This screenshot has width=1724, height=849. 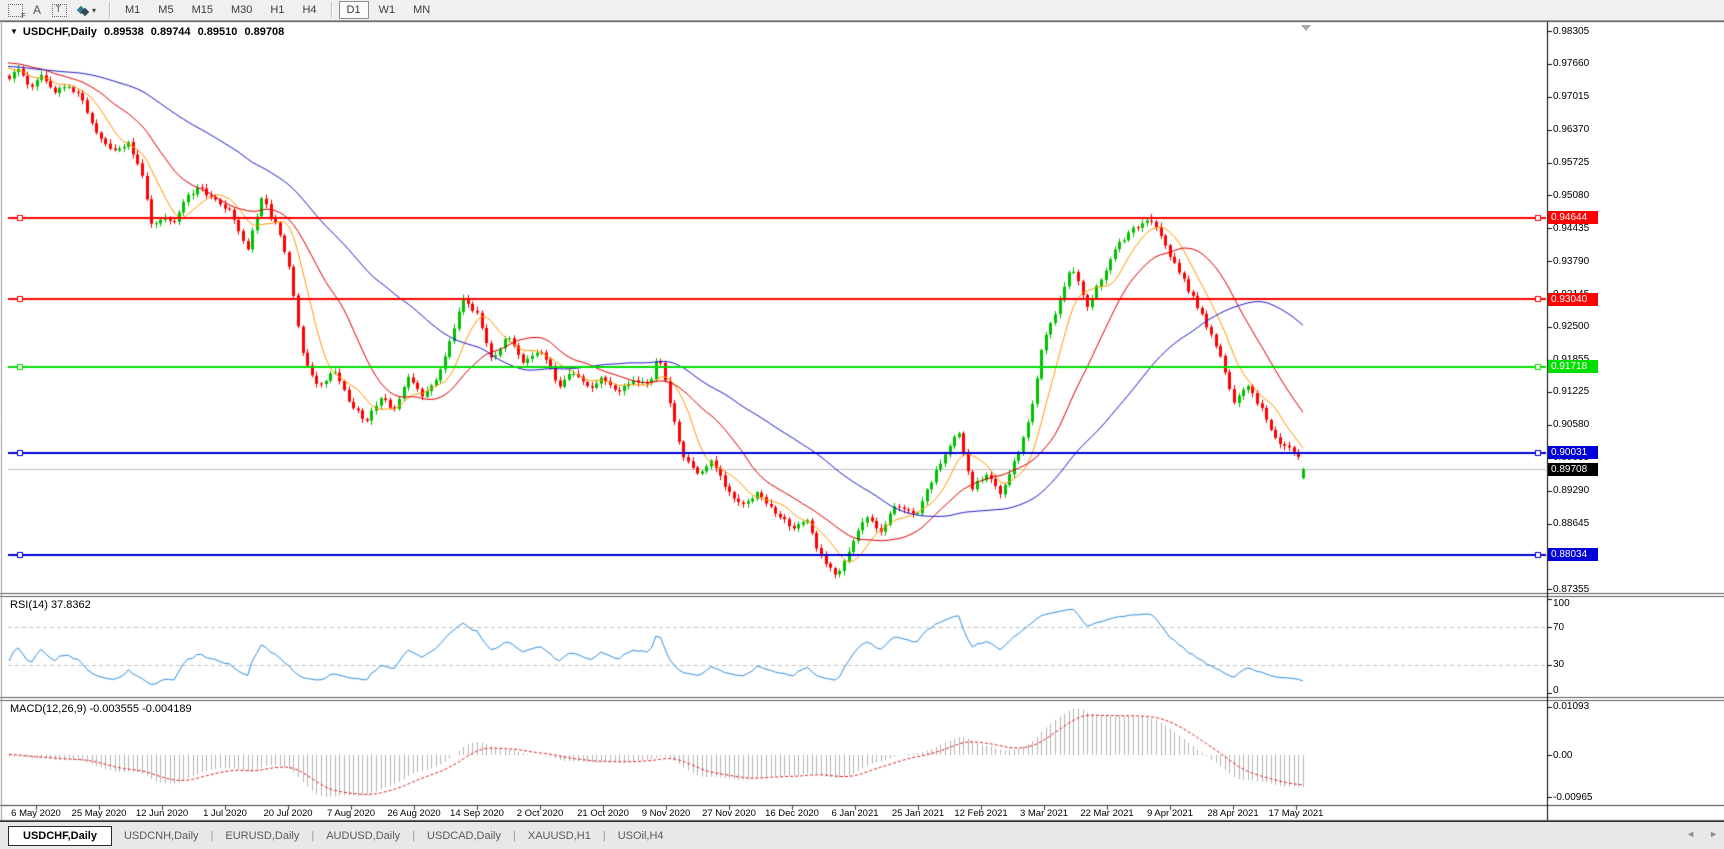 I want to click on timeframe-button-h1: H1, so click(x=277, y=10).